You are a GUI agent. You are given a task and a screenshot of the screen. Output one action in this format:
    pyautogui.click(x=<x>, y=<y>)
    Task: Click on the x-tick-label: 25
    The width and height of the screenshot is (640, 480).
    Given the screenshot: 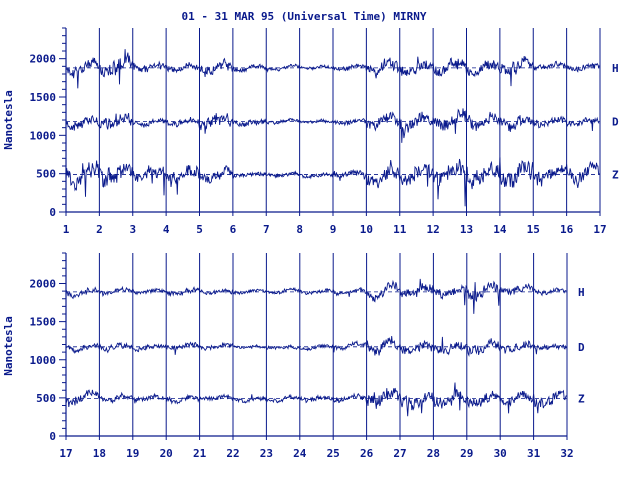 What is the action you would take?
    pyautogui.click(x=333, y=453)
    